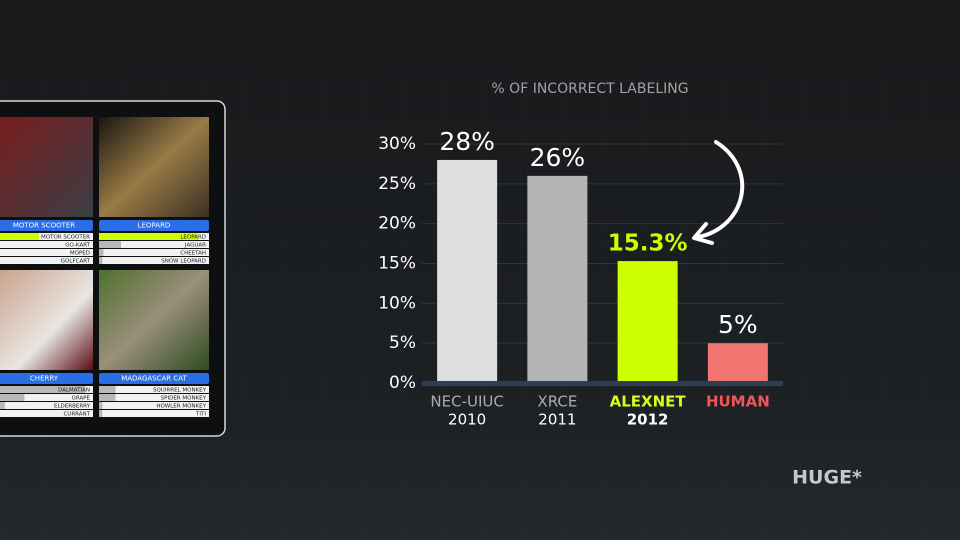  What do you see at coordinates (703, 233) in the screenshot?
I see `arrow-head` at bounding box center [703, 233].